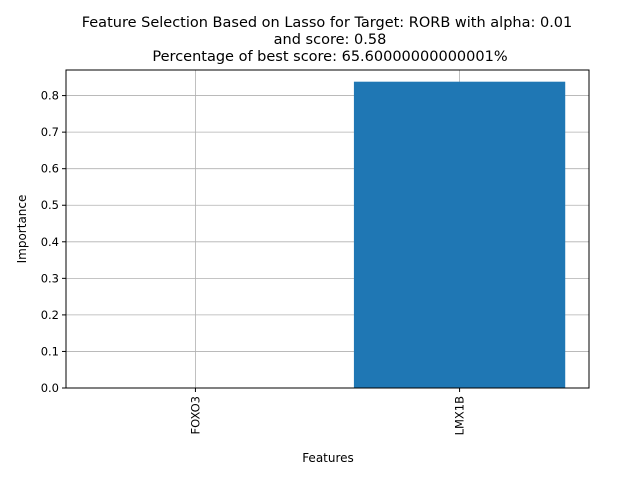 This screenshot has height=480, width=640. I want to click on y-tick-label: 0.1, so click(50, 351).